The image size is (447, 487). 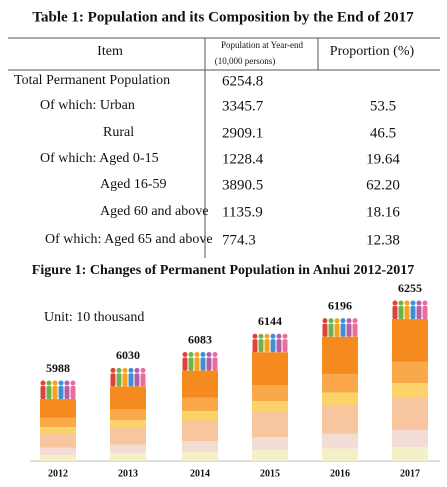 I want to click on row-population: 3345.7, so click(x=243, y=106).